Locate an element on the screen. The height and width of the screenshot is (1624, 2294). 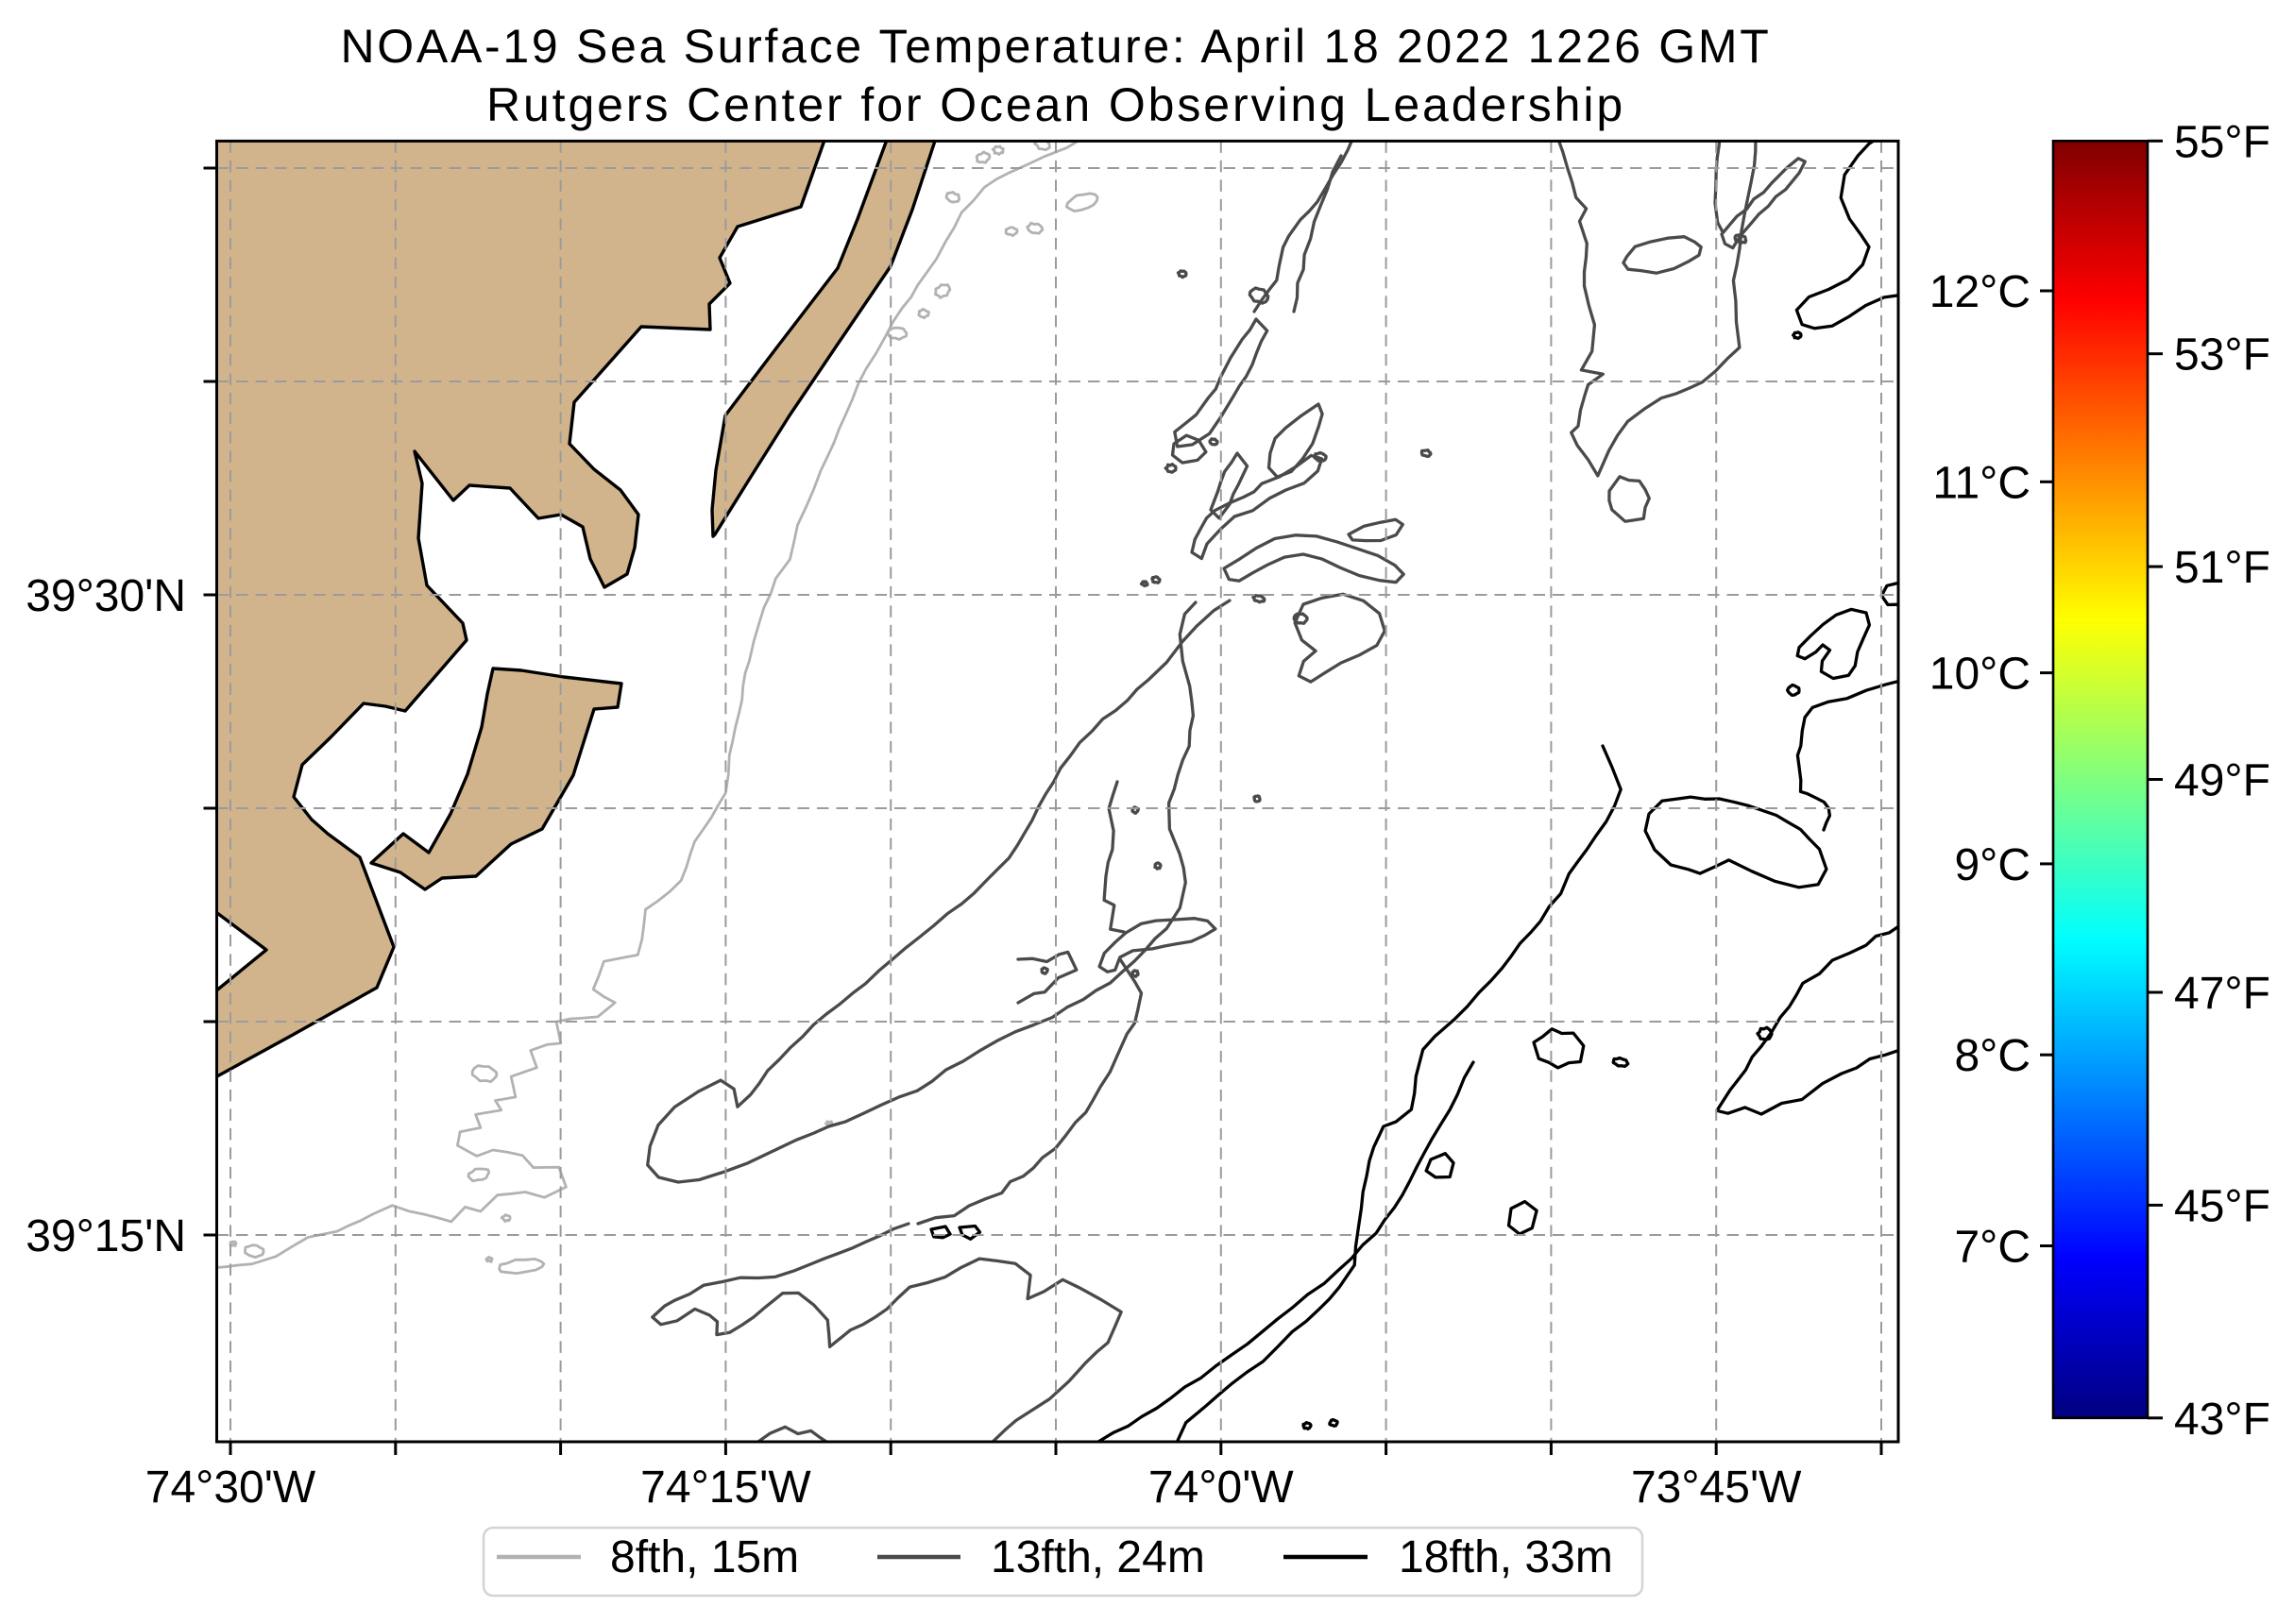
svg-text: 49°F is located at coordinates (2222, 781).